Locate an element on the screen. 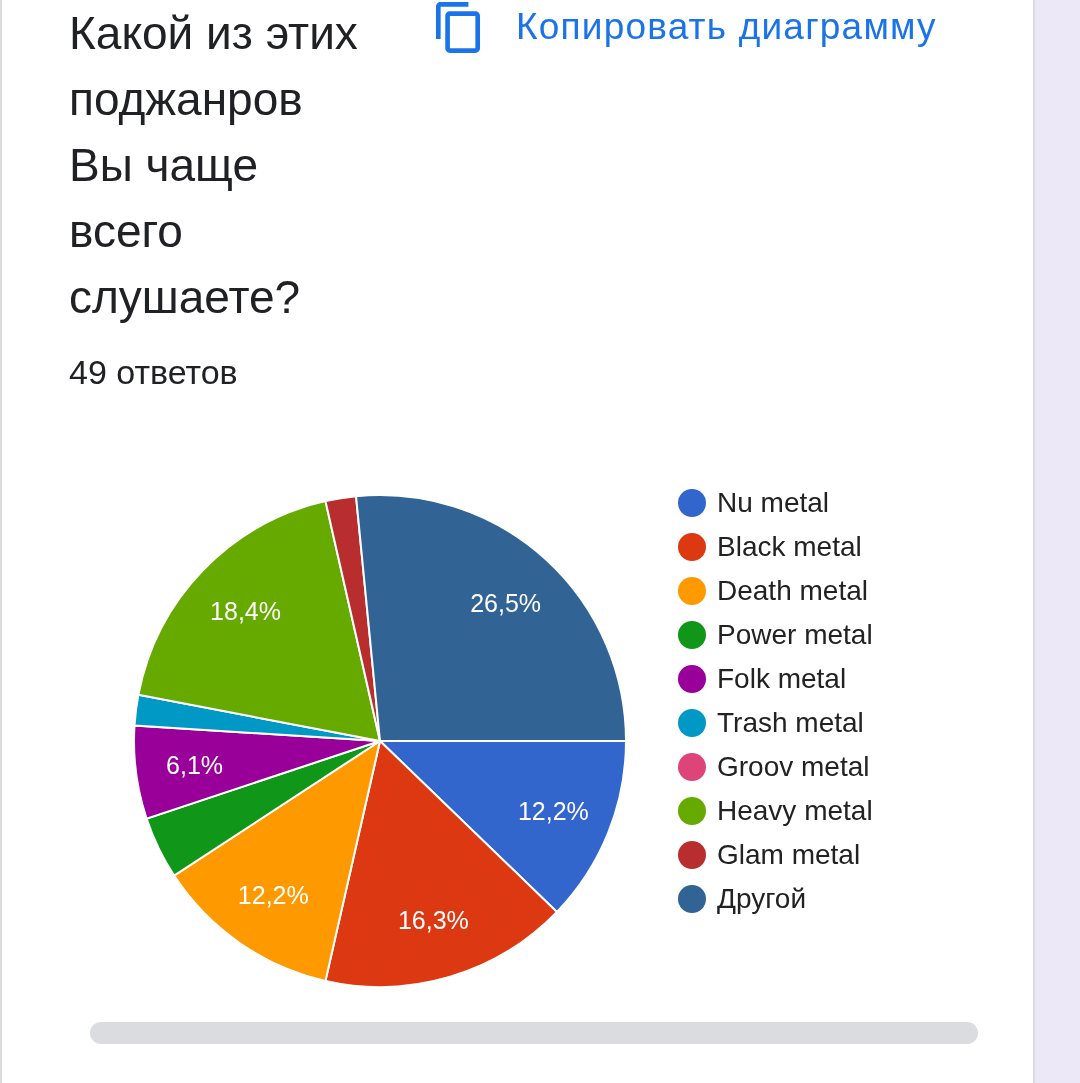 Image resolution: width=1080 pixels, height=1083 pixels. legend-label: Black metal is located at coordinates (789, 547).